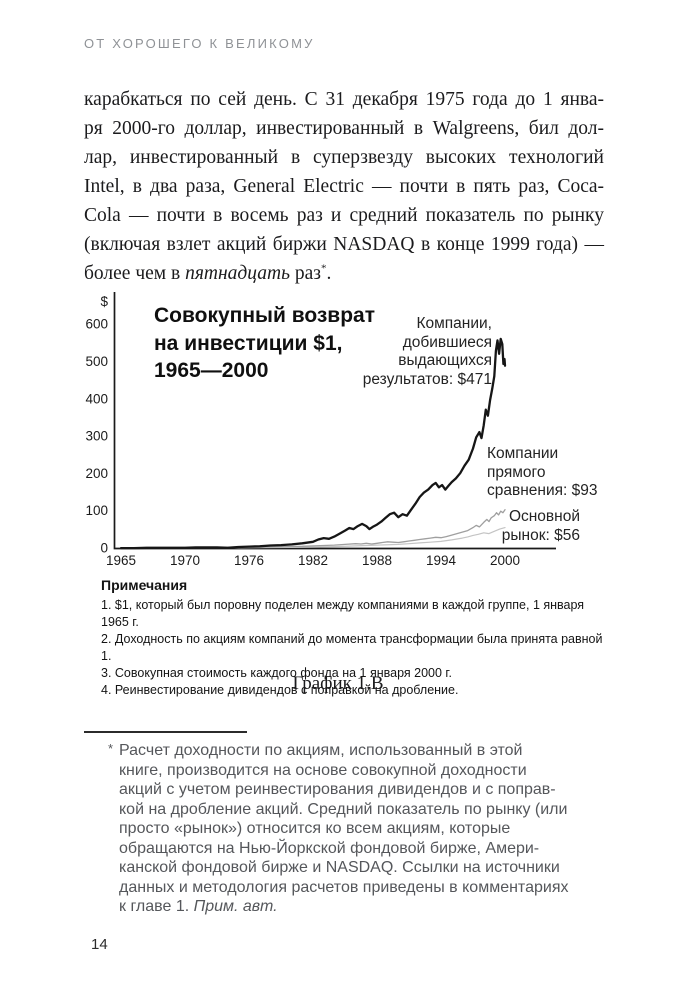 The width and height of the screenshot is (676, 1000). What do you see at coordinates (96, 436) in the screenshot?
I see `y-axis-tick-label: 300` at bounding box center [96, 436].